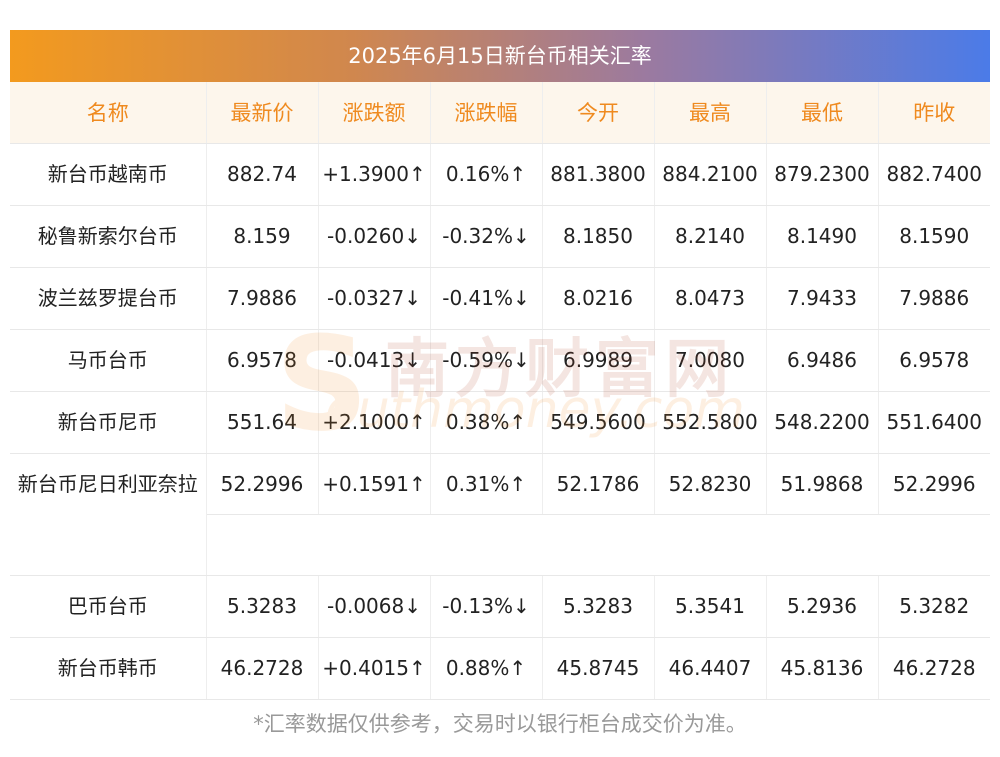 This screenshot has height=757, width=1000. Describe the element at coordinates (598, 668) in the screenshot. I see `cell-open: 45.8745` at that location.